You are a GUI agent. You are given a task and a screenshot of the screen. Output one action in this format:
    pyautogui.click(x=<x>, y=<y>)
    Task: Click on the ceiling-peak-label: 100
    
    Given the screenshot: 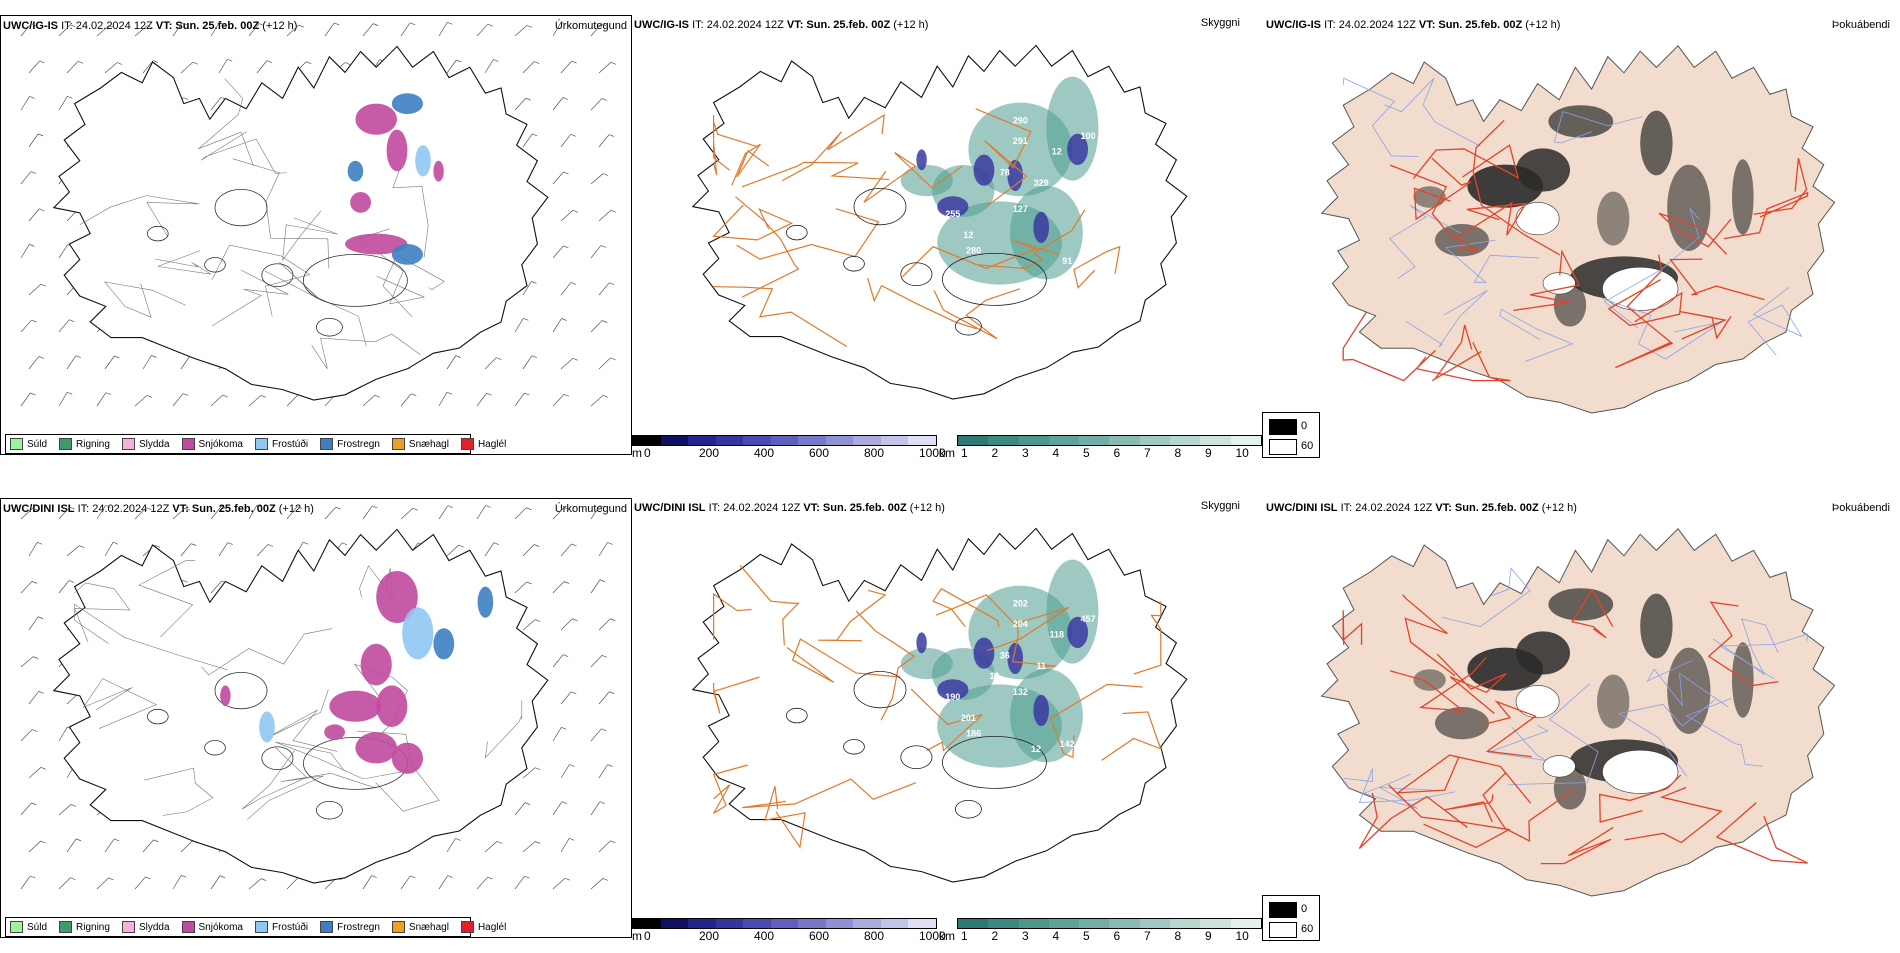 What is the action you would take?
    pyautogui.click(x=1087, y=136)
    